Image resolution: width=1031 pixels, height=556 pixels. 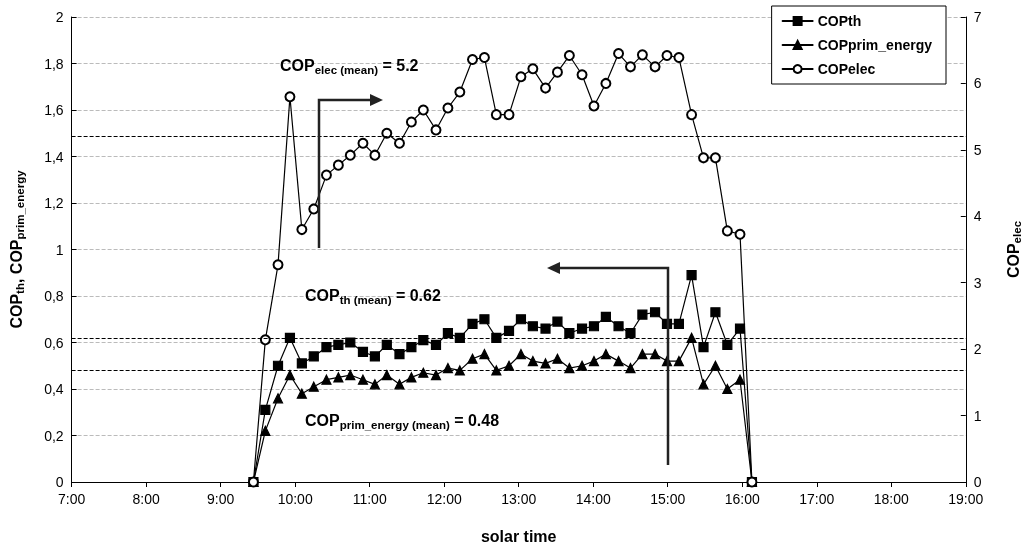 I want to click on x-tick-label: 17:00, so click(x=817, y=499).